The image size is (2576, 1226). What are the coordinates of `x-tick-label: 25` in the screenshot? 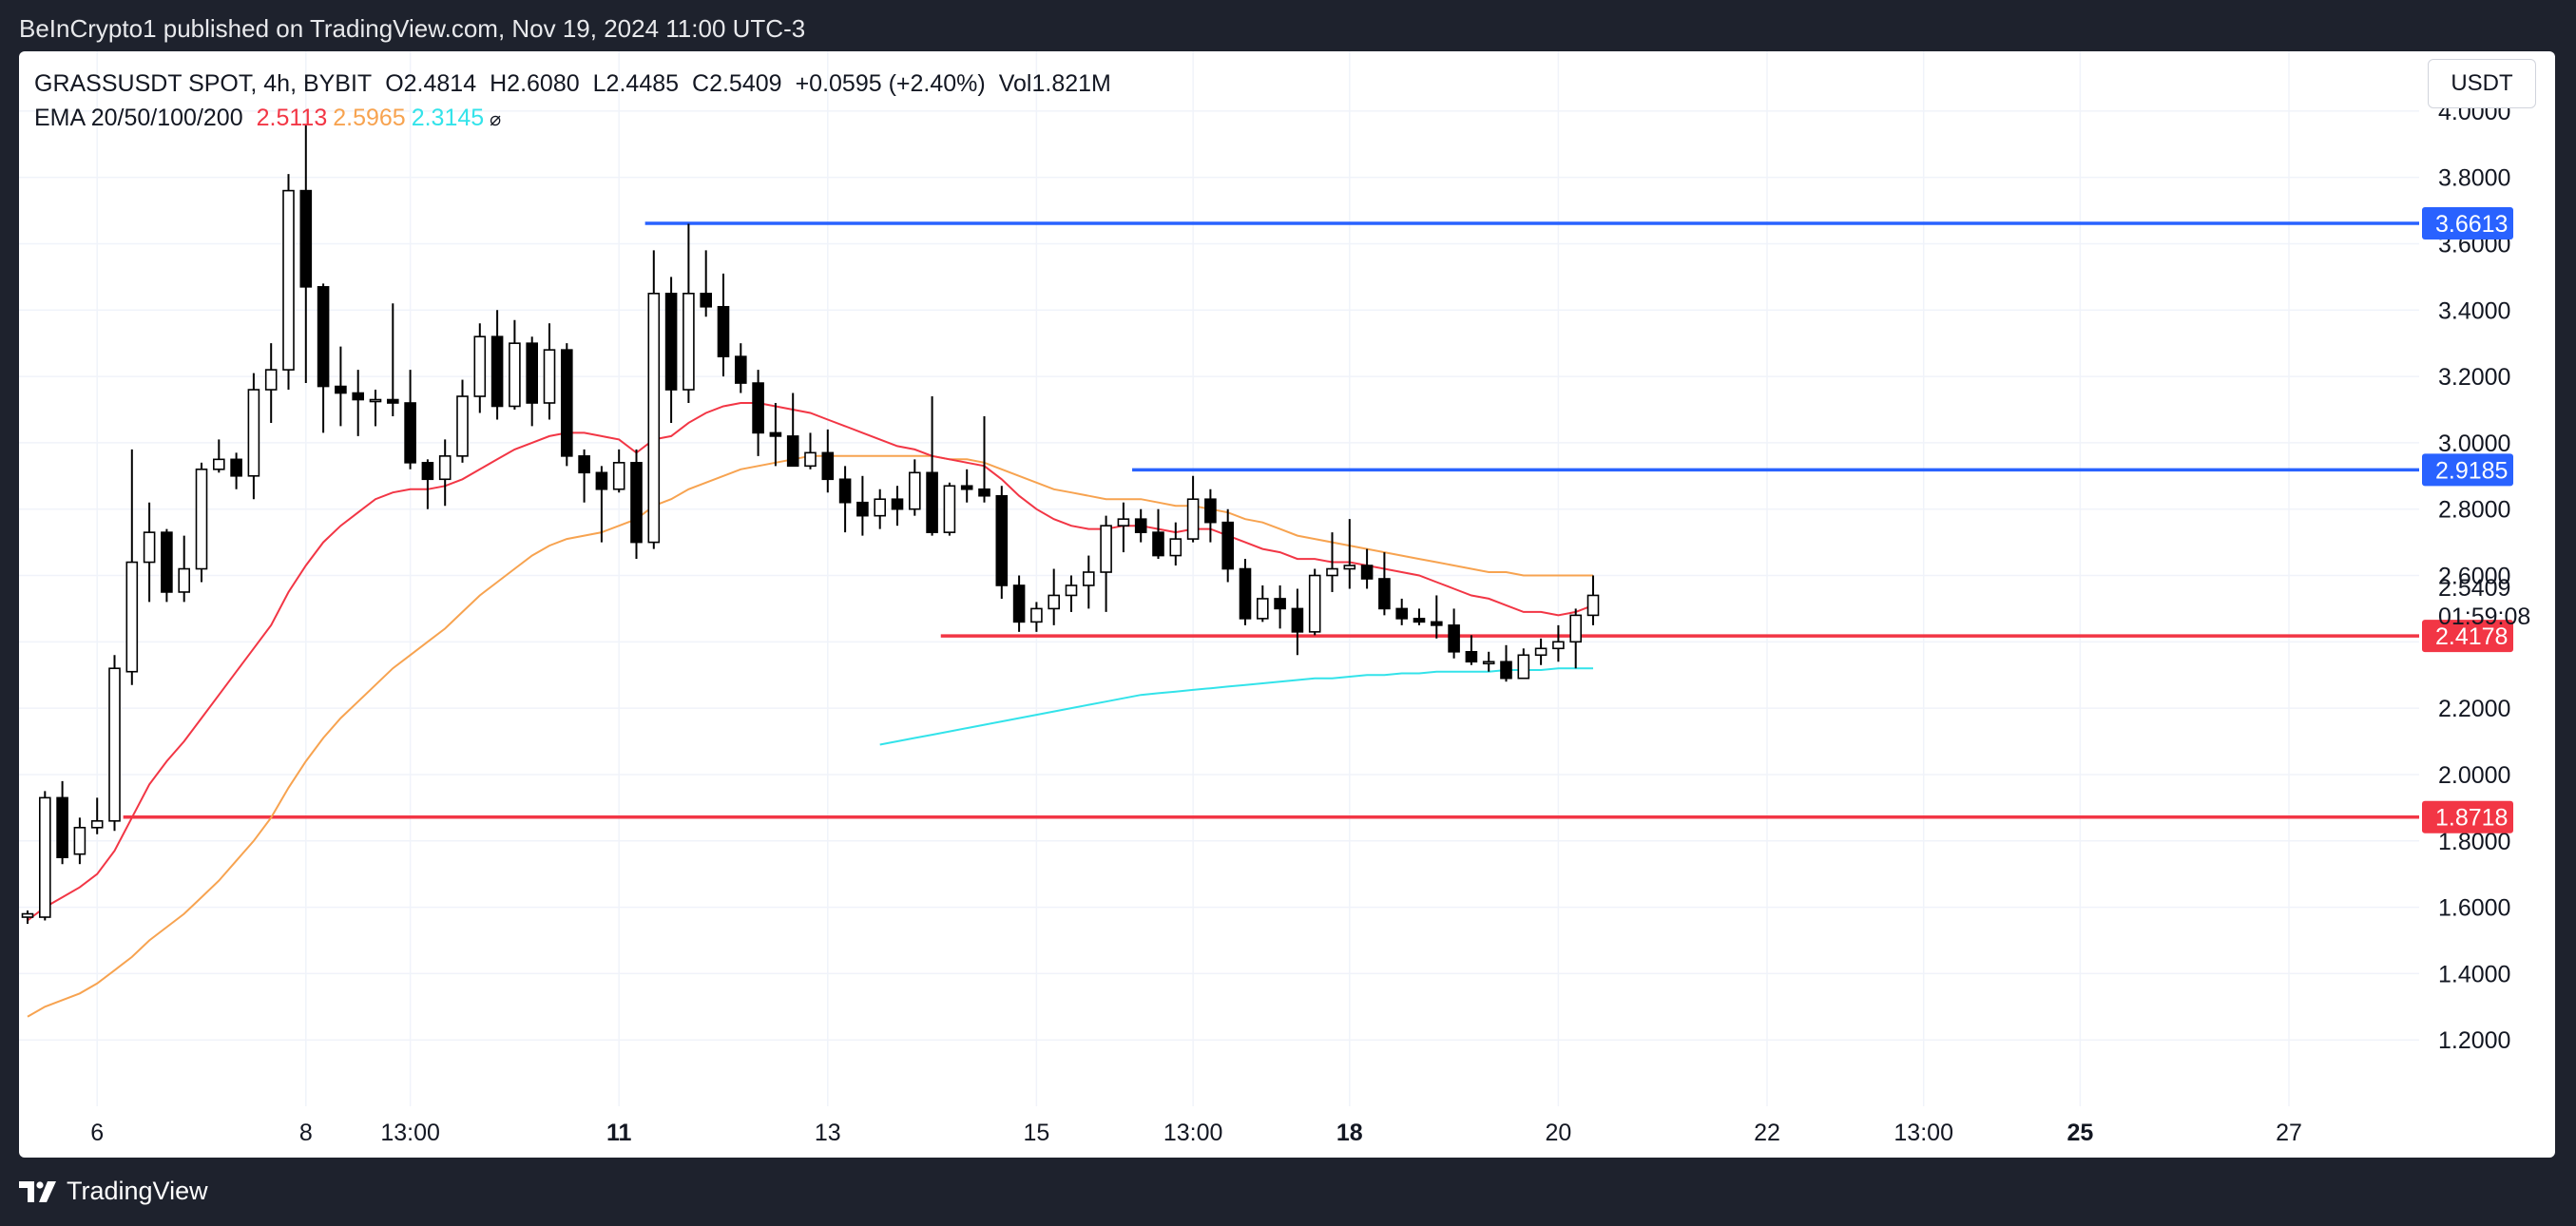 It's located at (2080, 1133).